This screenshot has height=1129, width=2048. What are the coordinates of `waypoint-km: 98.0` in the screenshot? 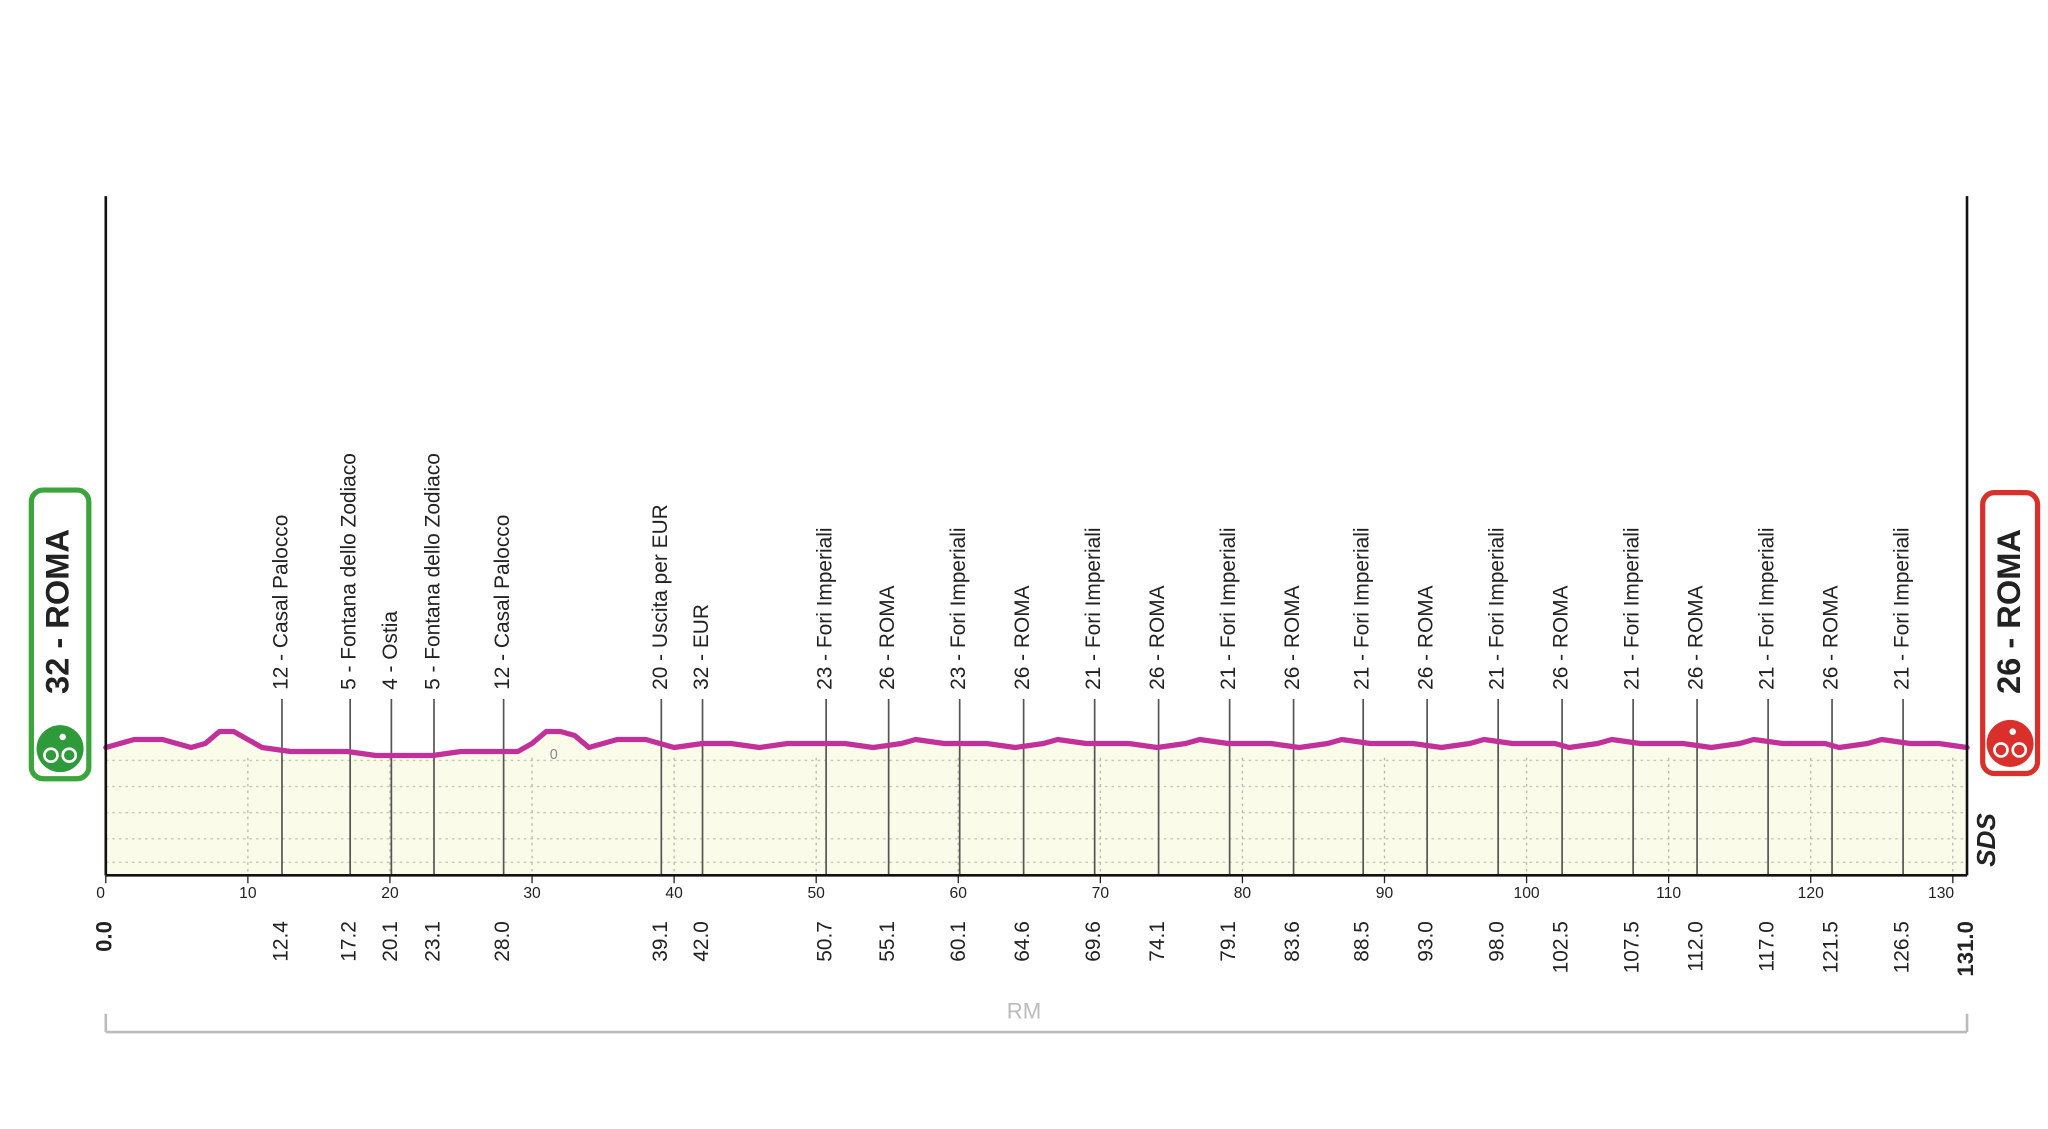 It's located at (1497, 941).